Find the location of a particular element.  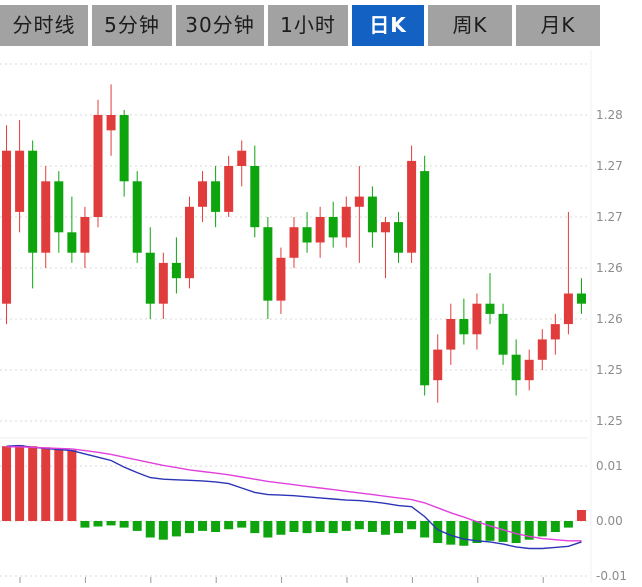

svg-text: 1.28 is located at coordinates (609, 115).